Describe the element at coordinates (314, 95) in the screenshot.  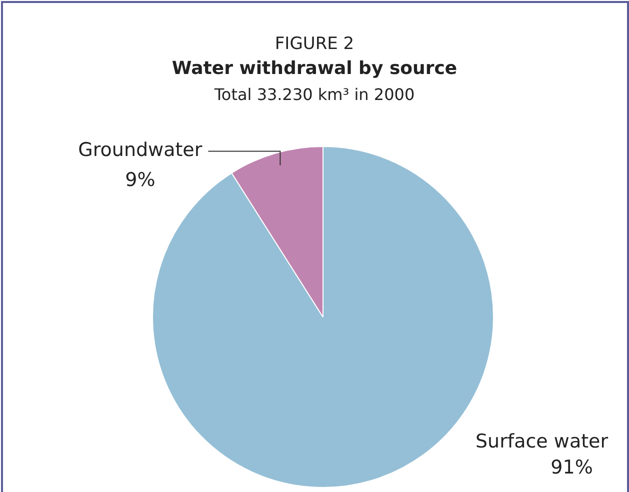
I see `chart-subtitle: Total 33.230 km³ in 2000` at that location.